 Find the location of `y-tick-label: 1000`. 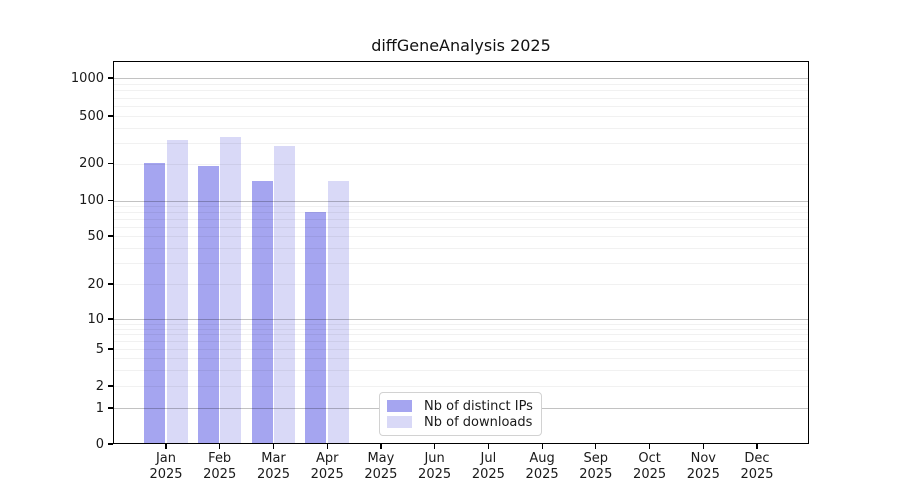

y-tick-label: 1000 is located at coordinates (87, 78).